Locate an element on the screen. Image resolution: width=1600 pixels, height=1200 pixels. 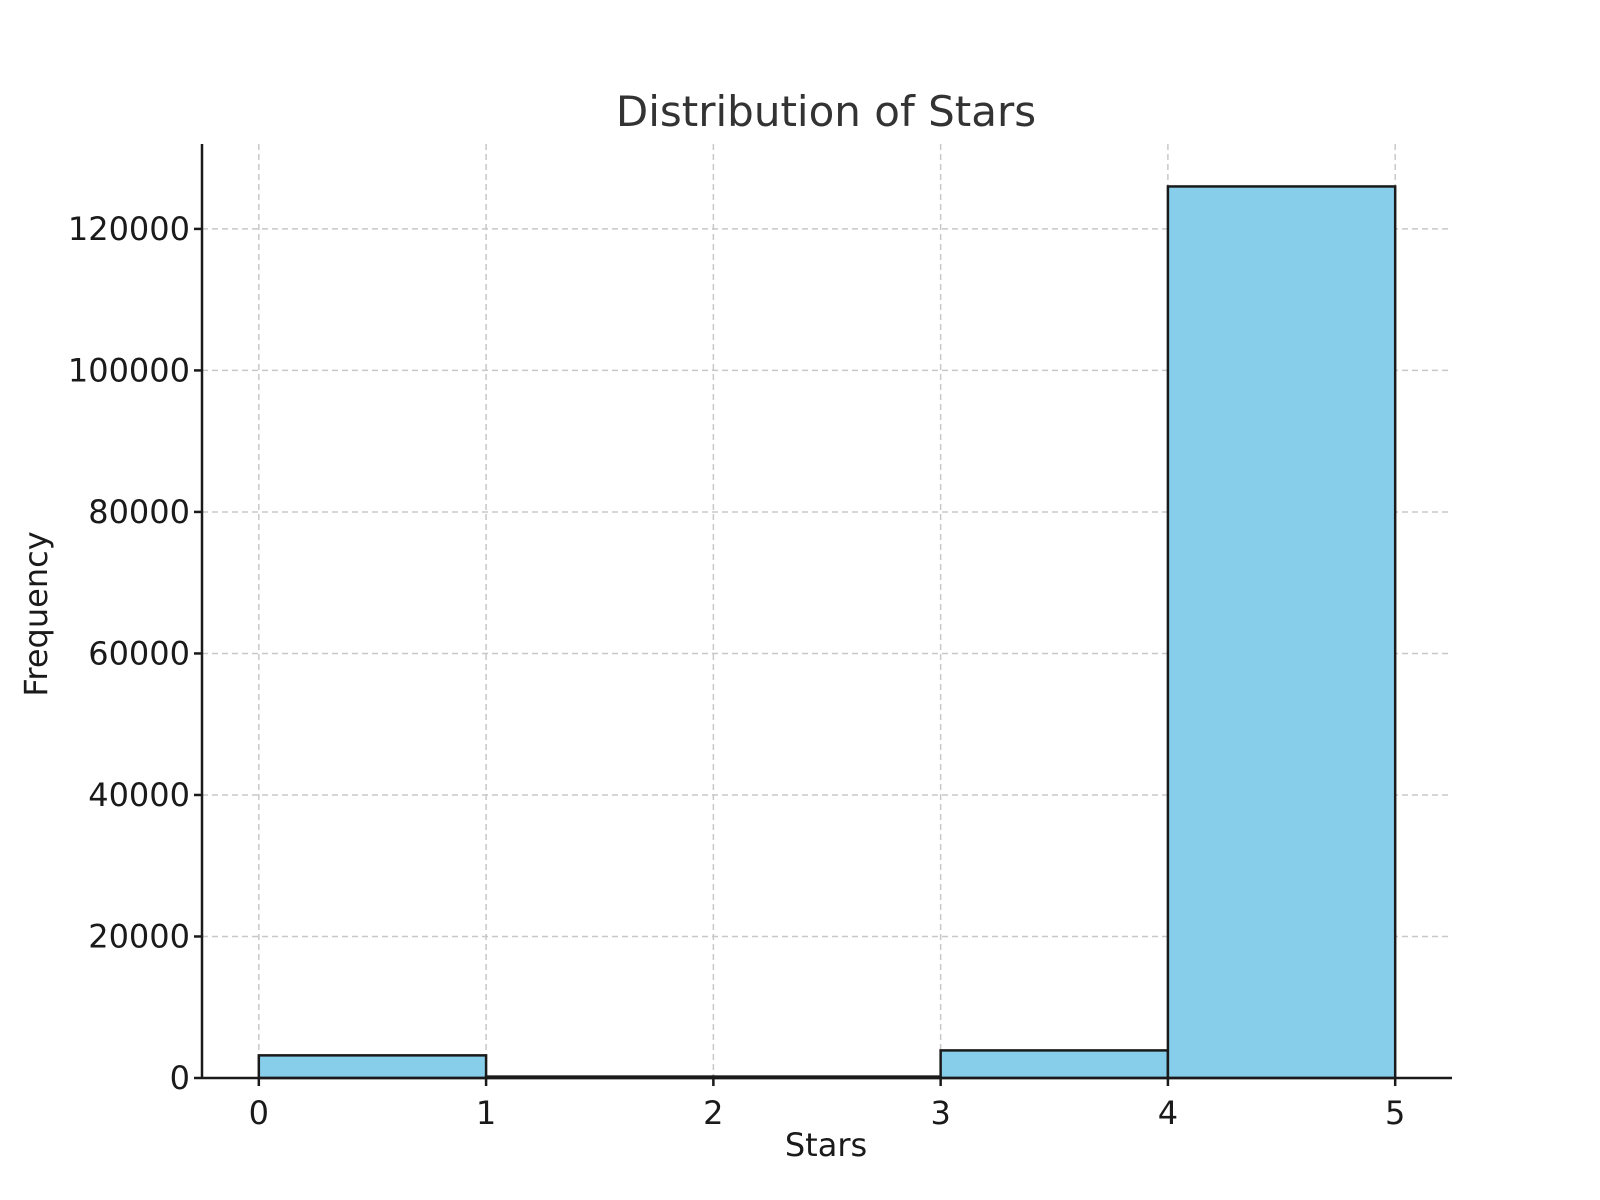
y-axis-label: Frequency is located at coordinates (36, 613).